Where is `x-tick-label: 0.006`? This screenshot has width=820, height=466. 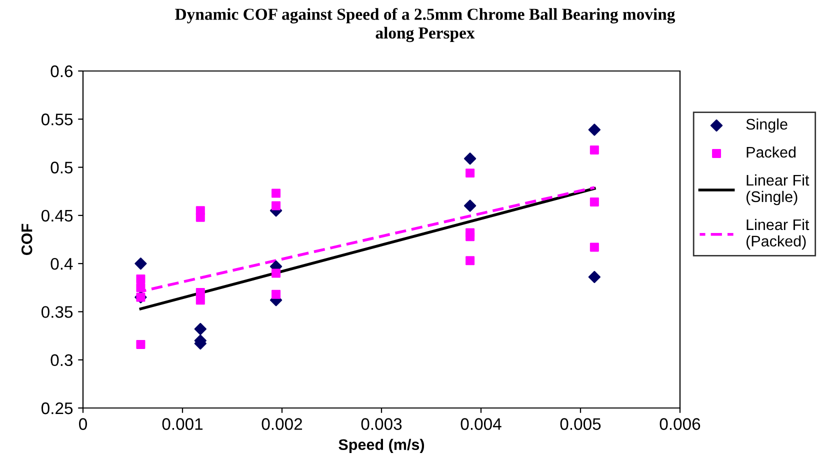
x-tick-label: 0.006 is located at coordinates (680, 424).